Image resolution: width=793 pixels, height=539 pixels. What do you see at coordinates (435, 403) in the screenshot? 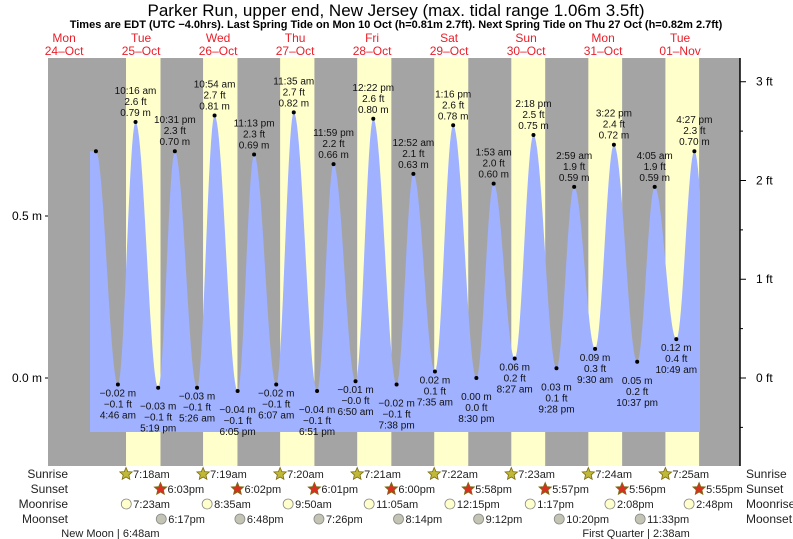
I see `low-tide-time: 7:35 am` at bounding box center [435, 403].